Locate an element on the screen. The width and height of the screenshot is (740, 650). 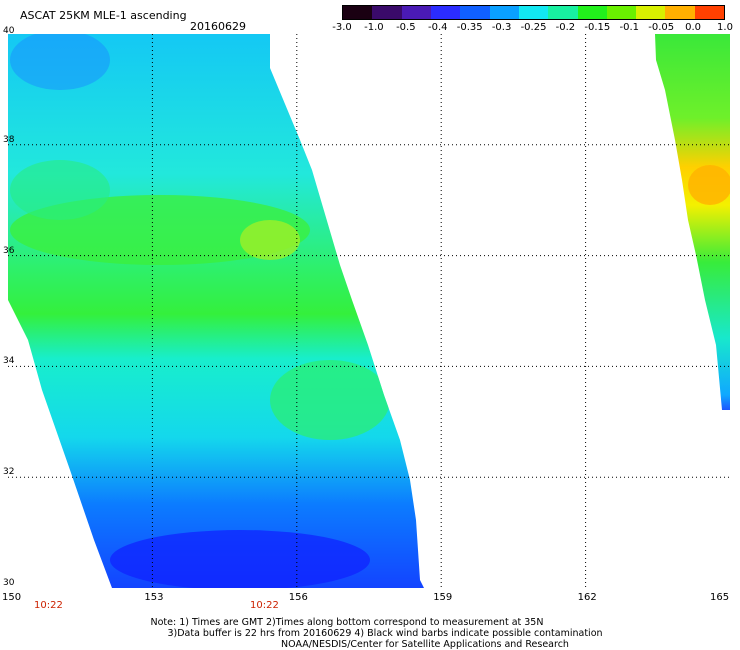
longitude-tick-label: 156 is located at coordinates (298, 597).